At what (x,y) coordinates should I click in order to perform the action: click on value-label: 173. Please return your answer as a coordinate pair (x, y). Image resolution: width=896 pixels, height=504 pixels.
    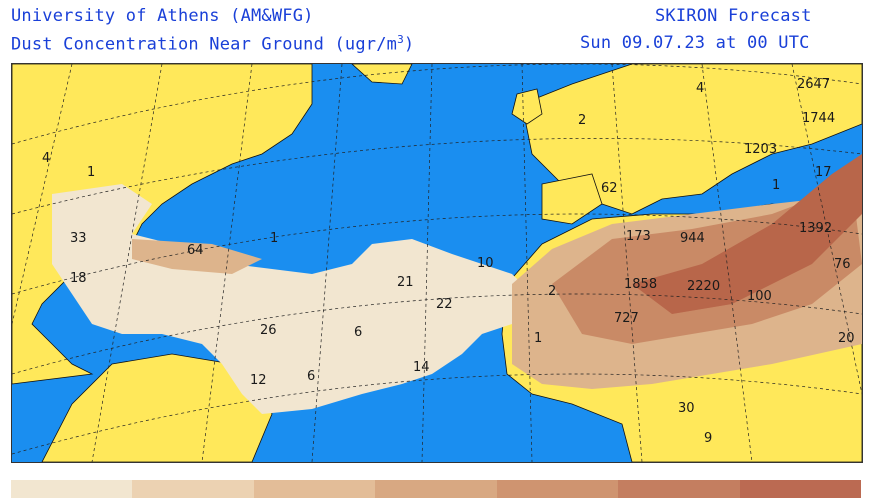
    Looking at the image, I should click on (638, 236).